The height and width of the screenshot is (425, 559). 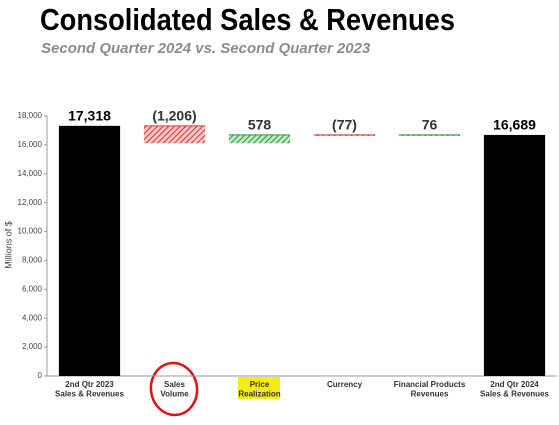 I want to click on x-tick-label: Currency, so click(x=345, y=384).